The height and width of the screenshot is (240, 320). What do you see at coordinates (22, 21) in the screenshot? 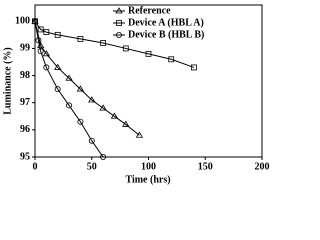
I see `y-tick-label: 100` at bounding box center [22, 21].